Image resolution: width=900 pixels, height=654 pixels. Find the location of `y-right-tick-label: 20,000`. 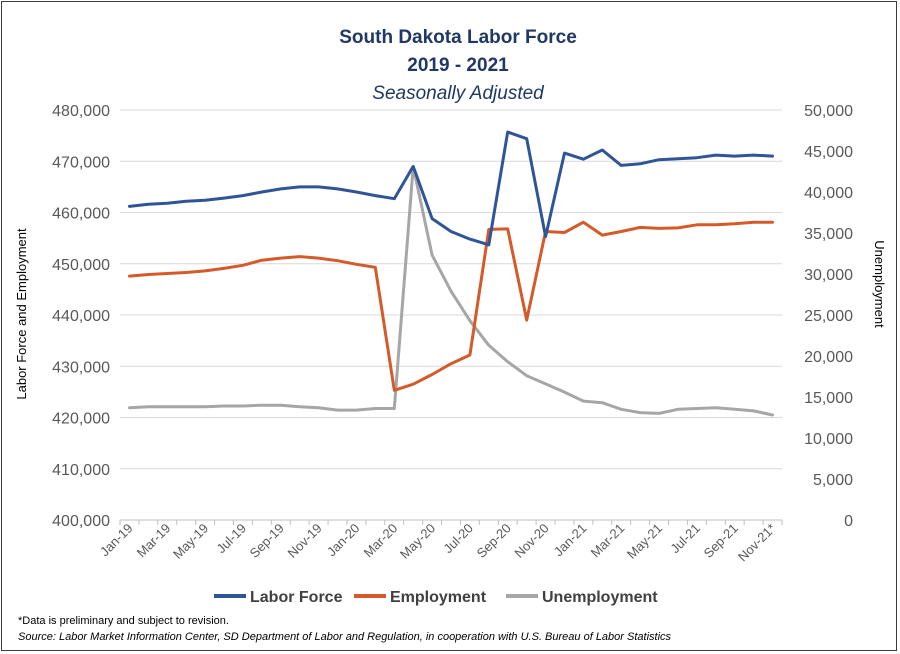

y-right-tick-label: 20,000 is located at coordinates (828, 357).